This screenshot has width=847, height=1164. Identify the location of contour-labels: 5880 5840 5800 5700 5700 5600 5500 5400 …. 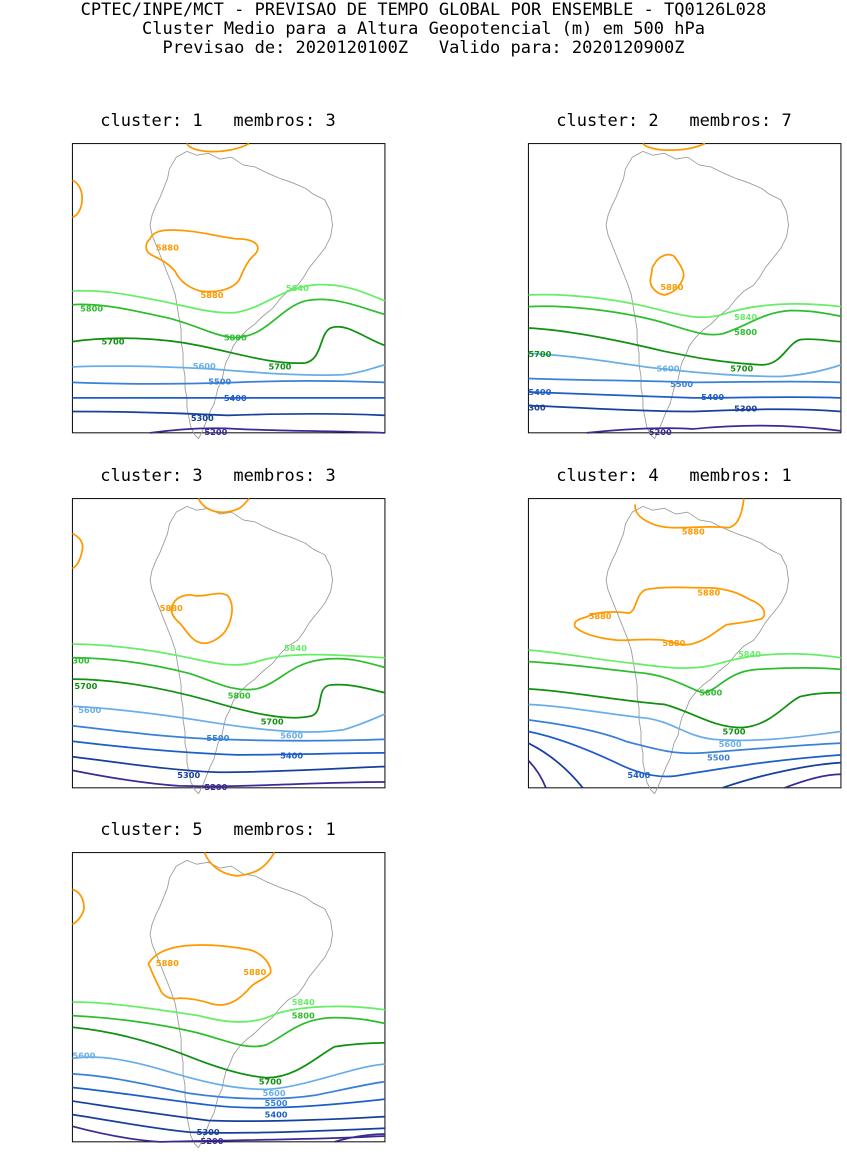
(642, 359).